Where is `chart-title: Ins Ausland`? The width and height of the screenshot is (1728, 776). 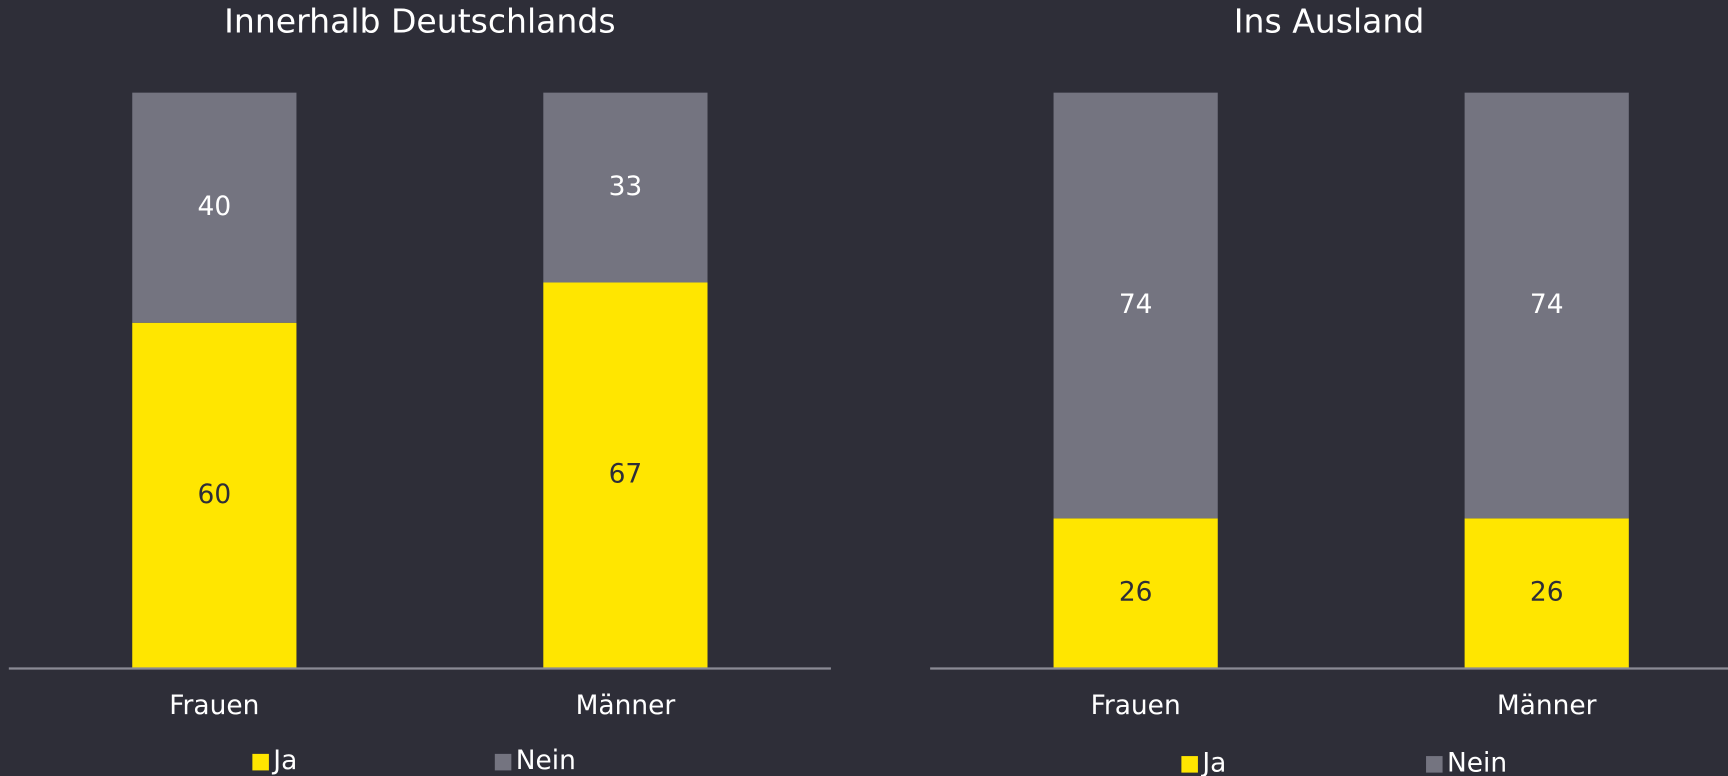 chart-title: Ins Ausland is located at coordinates (1329, 21).